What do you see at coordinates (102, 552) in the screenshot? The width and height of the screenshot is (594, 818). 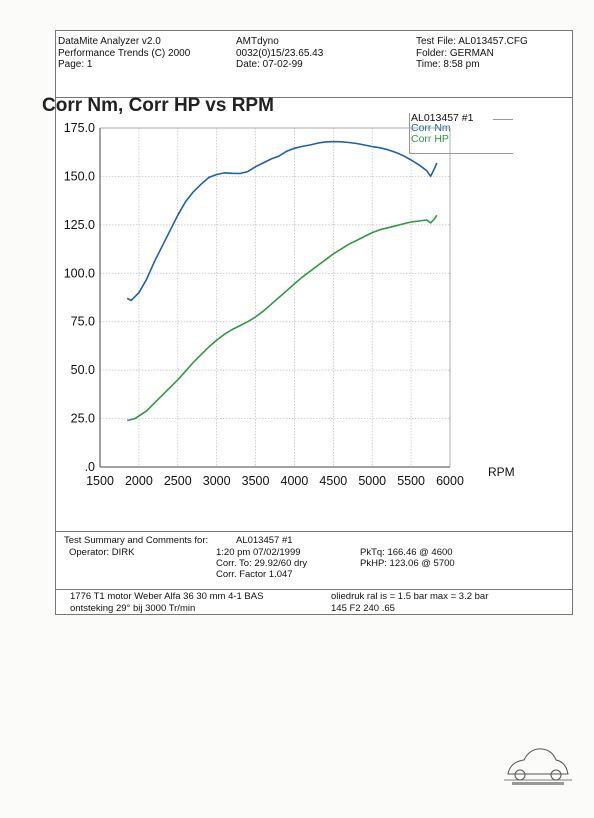 I see `operator: Operator: DIRK` at bounding box center [102, 552].